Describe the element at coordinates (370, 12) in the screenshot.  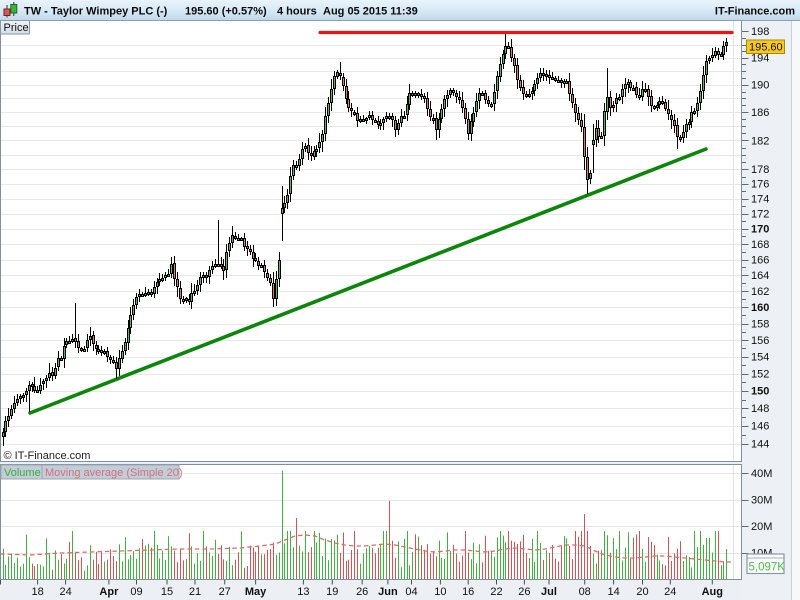
I see `svg-text: Aug 05 2015 11:39` at that location.